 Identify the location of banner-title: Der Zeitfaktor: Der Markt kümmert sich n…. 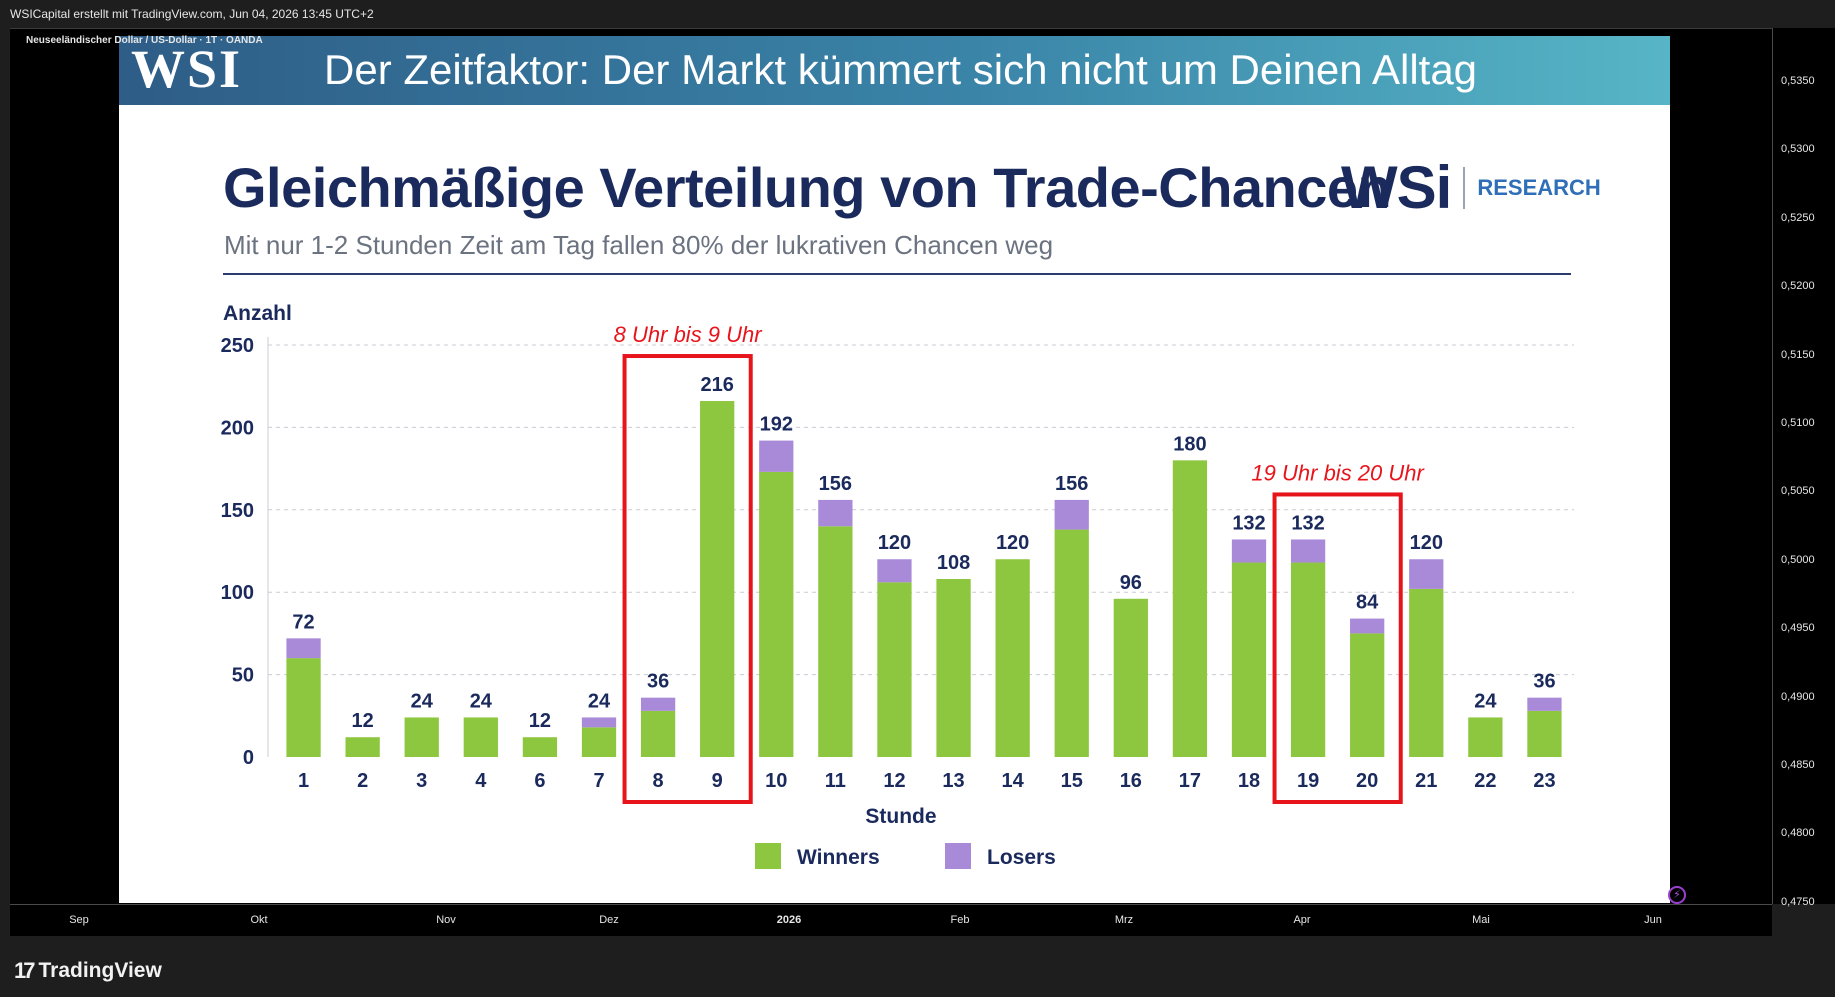
(901, 69).